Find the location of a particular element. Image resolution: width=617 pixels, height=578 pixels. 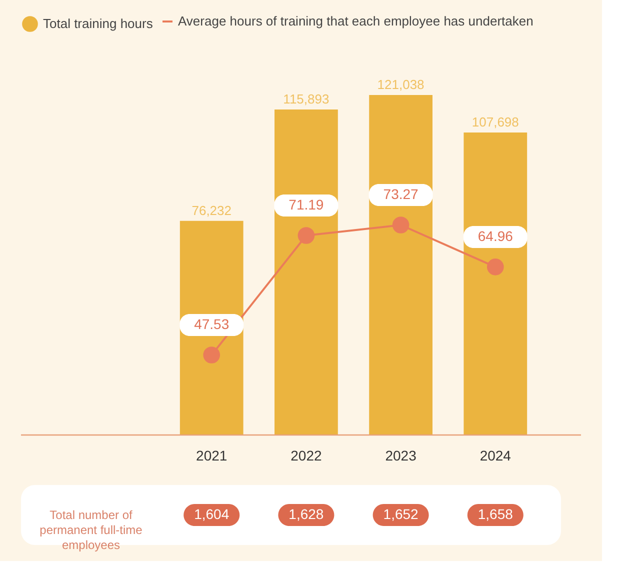

text: Total number of permanent full-time employees is located at coordinates (91, 530).